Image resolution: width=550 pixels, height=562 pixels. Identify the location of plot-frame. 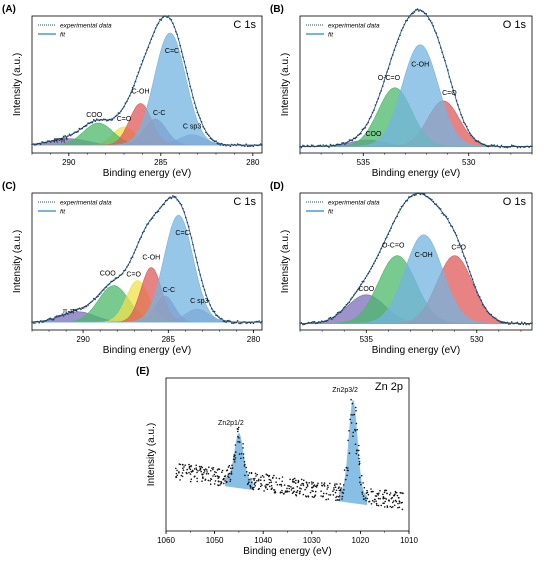
(147, 261).